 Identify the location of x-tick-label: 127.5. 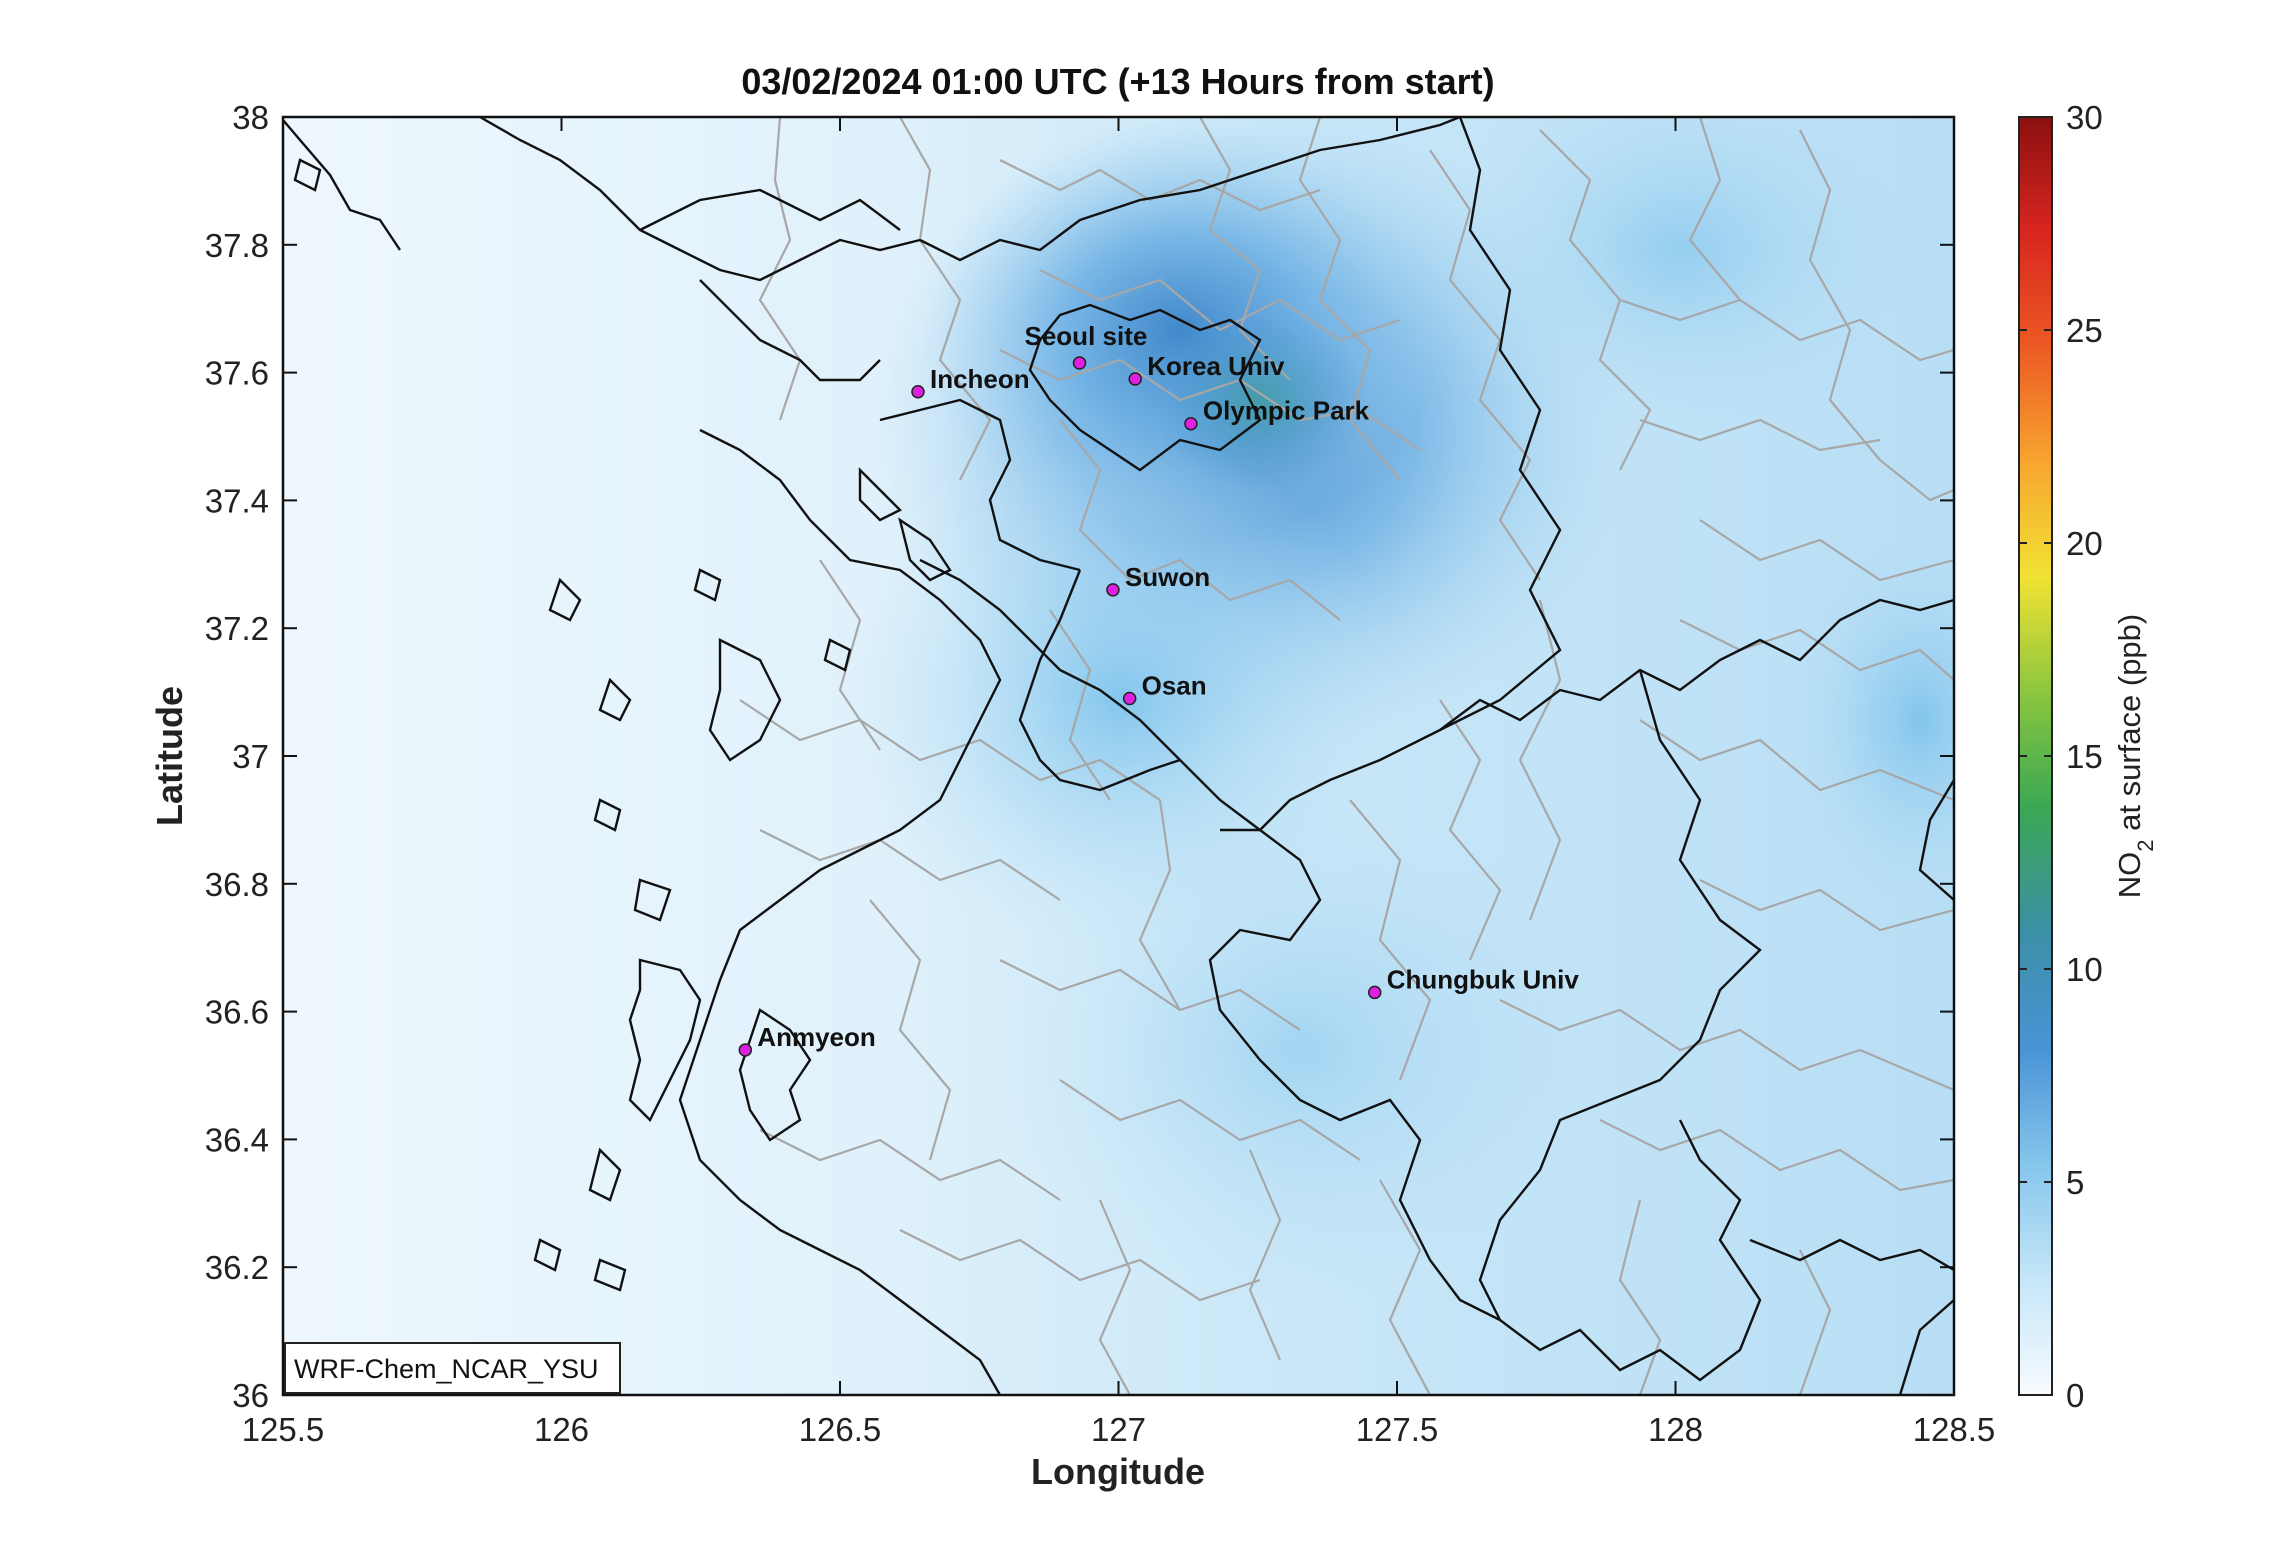
(1397, 1429).